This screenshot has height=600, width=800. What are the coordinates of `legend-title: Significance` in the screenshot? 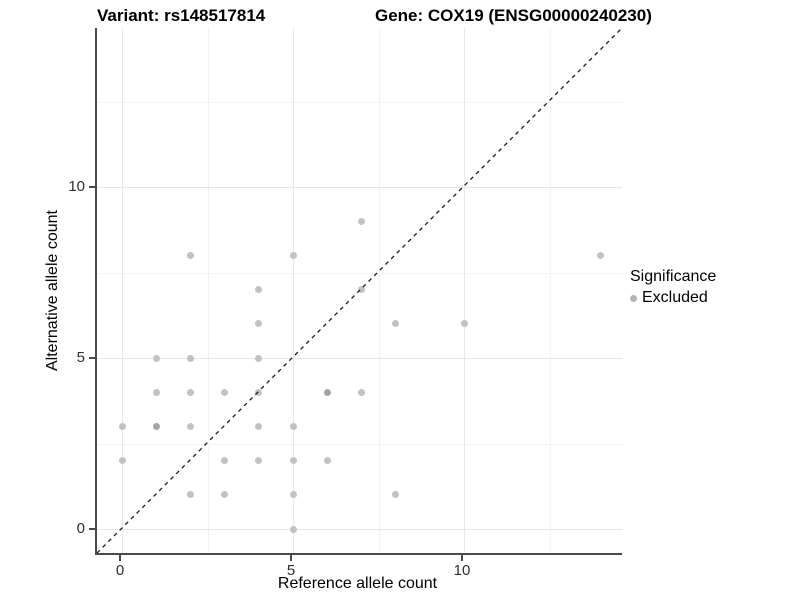 It's located at (673, 276).